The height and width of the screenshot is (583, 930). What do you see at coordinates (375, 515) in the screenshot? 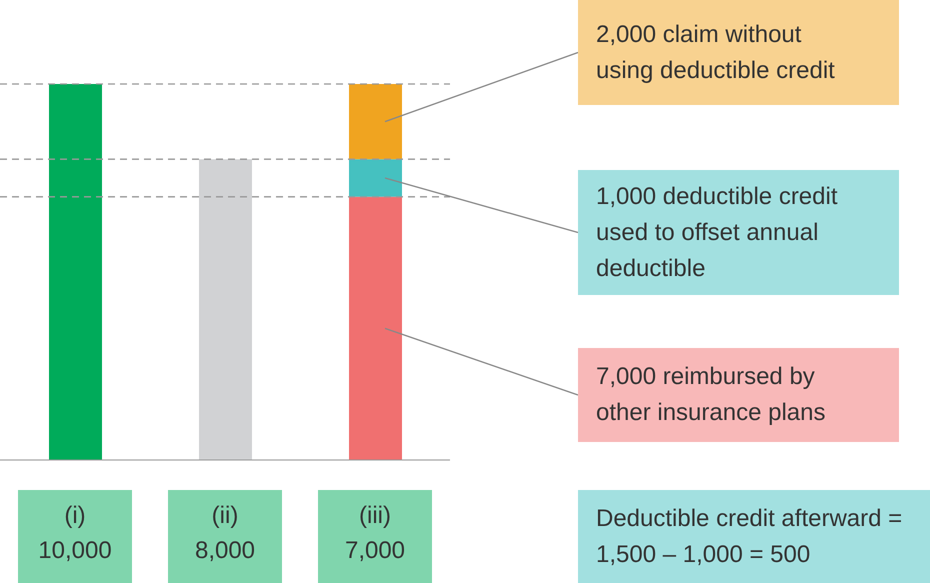
I see `x-tick-label: (iii)` at bounding box center [375, 515].